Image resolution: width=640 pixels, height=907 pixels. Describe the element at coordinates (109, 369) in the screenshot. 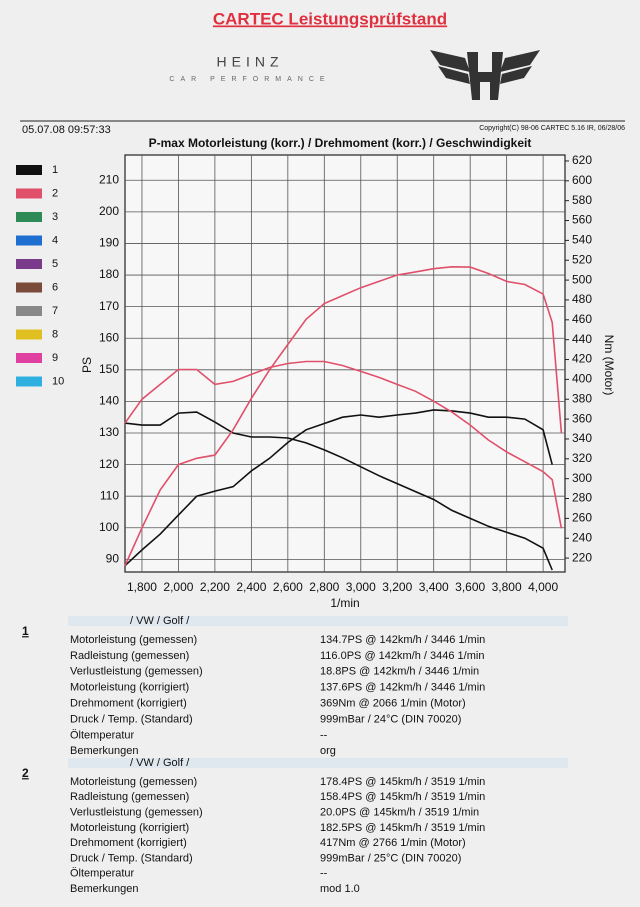

I see `y-tick-label: 150` at that location.